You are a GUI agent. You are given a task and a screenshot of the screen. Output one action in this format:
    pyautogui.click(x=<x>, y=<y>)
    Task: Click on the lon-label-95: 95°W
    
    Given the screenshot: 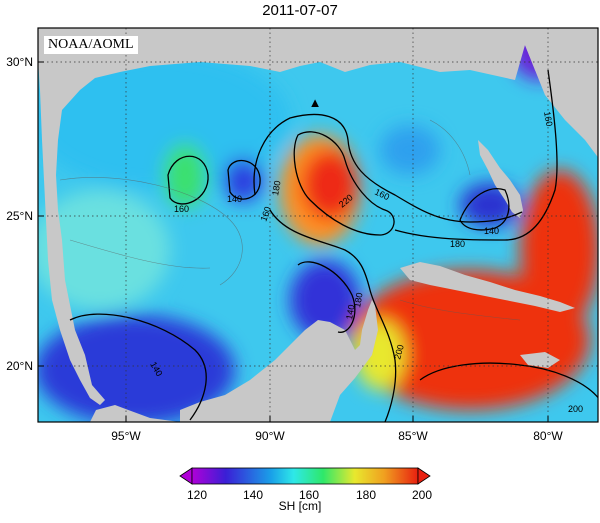 What is the action you would take?
    pyautogui.click(x=126, y=436)
    